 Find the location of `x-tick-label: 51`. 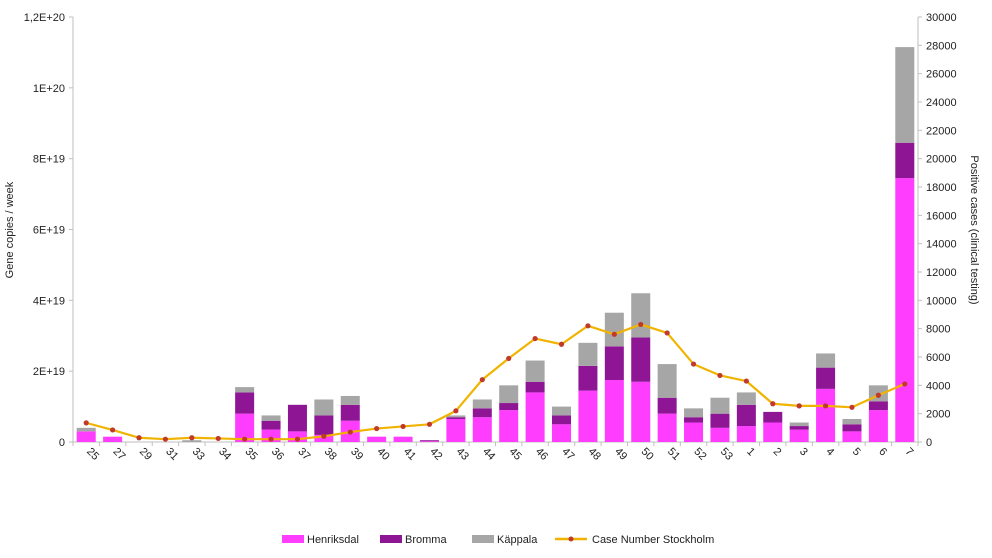

x-tick-label: 51 is located at coordinates (673, 454).